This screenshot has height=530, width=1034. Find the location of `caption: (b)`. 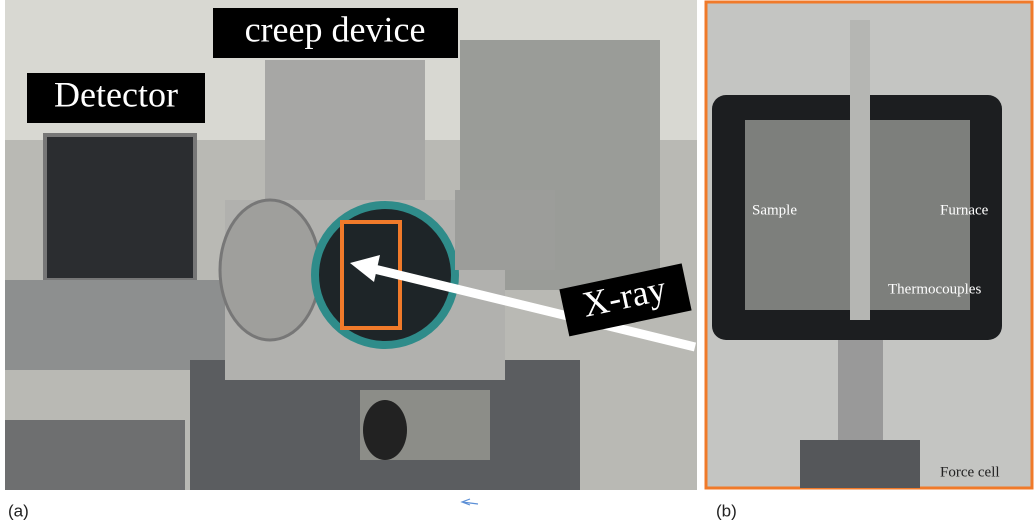

caption: (b) is located at coordinates (726, 510).